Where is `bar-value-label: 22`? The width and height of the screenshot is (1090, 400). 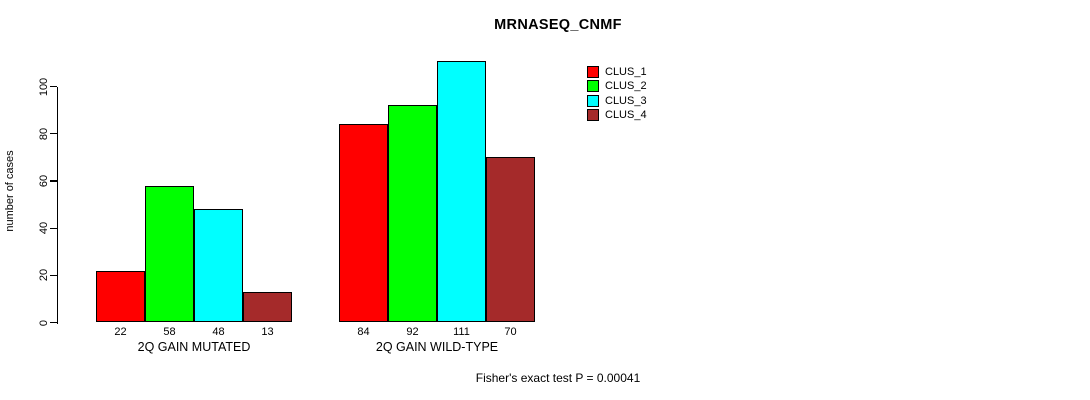
bar-value-label: 22 is located at coordinates (120, 332).